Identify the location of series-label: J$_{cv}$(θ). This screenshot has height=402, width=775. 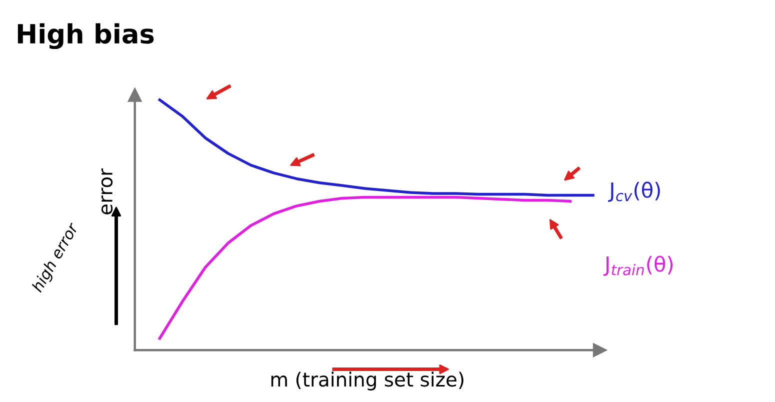
(634, 192).